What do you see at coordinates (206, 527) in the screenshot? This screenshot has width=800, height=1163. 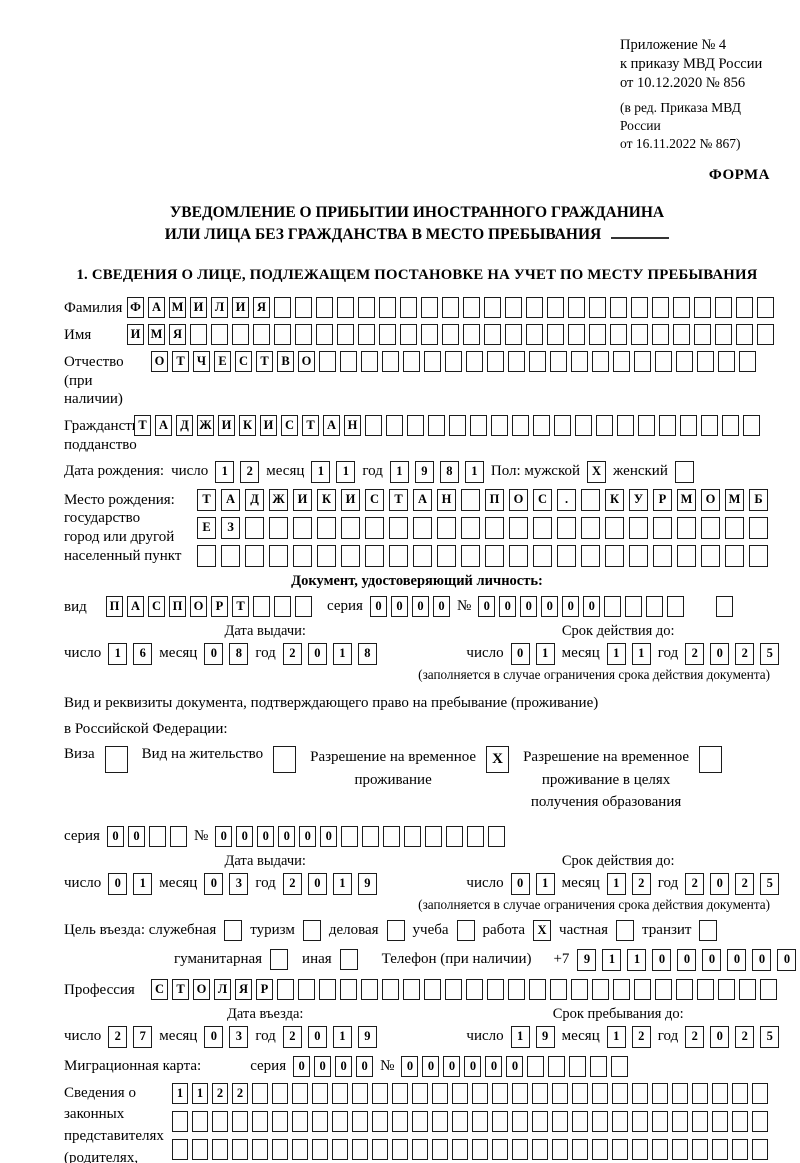 I see `char-box: Е` at bounding box center [206, 527].